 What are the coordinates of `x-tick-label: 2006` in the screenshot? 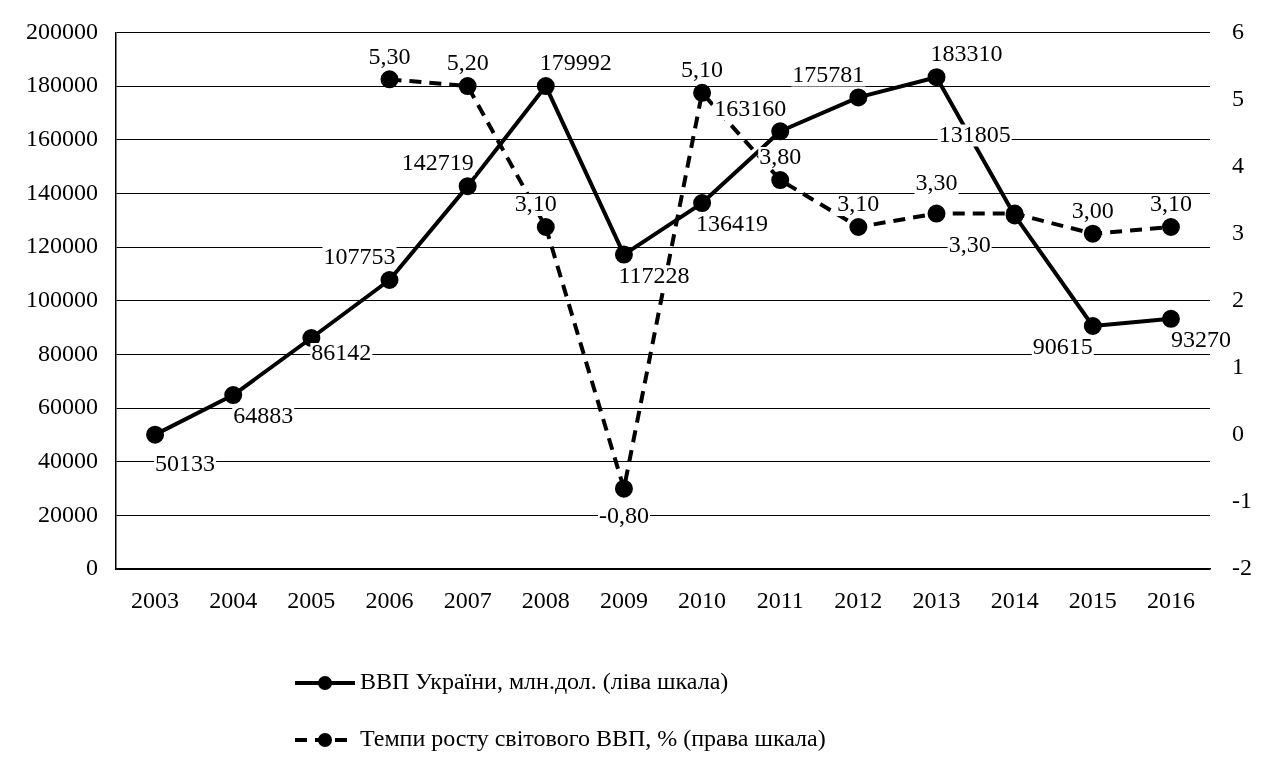 It's located at (389, 599).